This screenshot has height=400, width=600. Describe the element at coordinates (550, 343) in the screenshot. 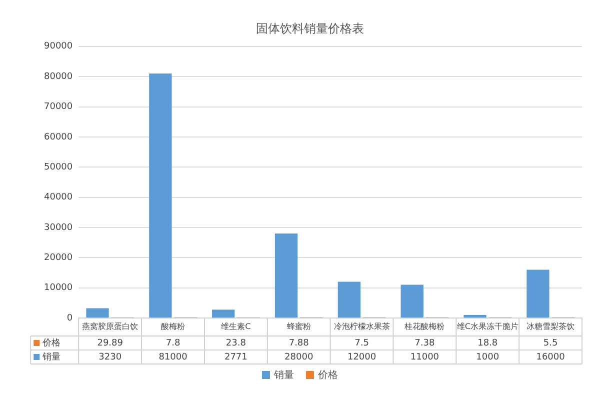

I see `data-label: 5.5` at that location.